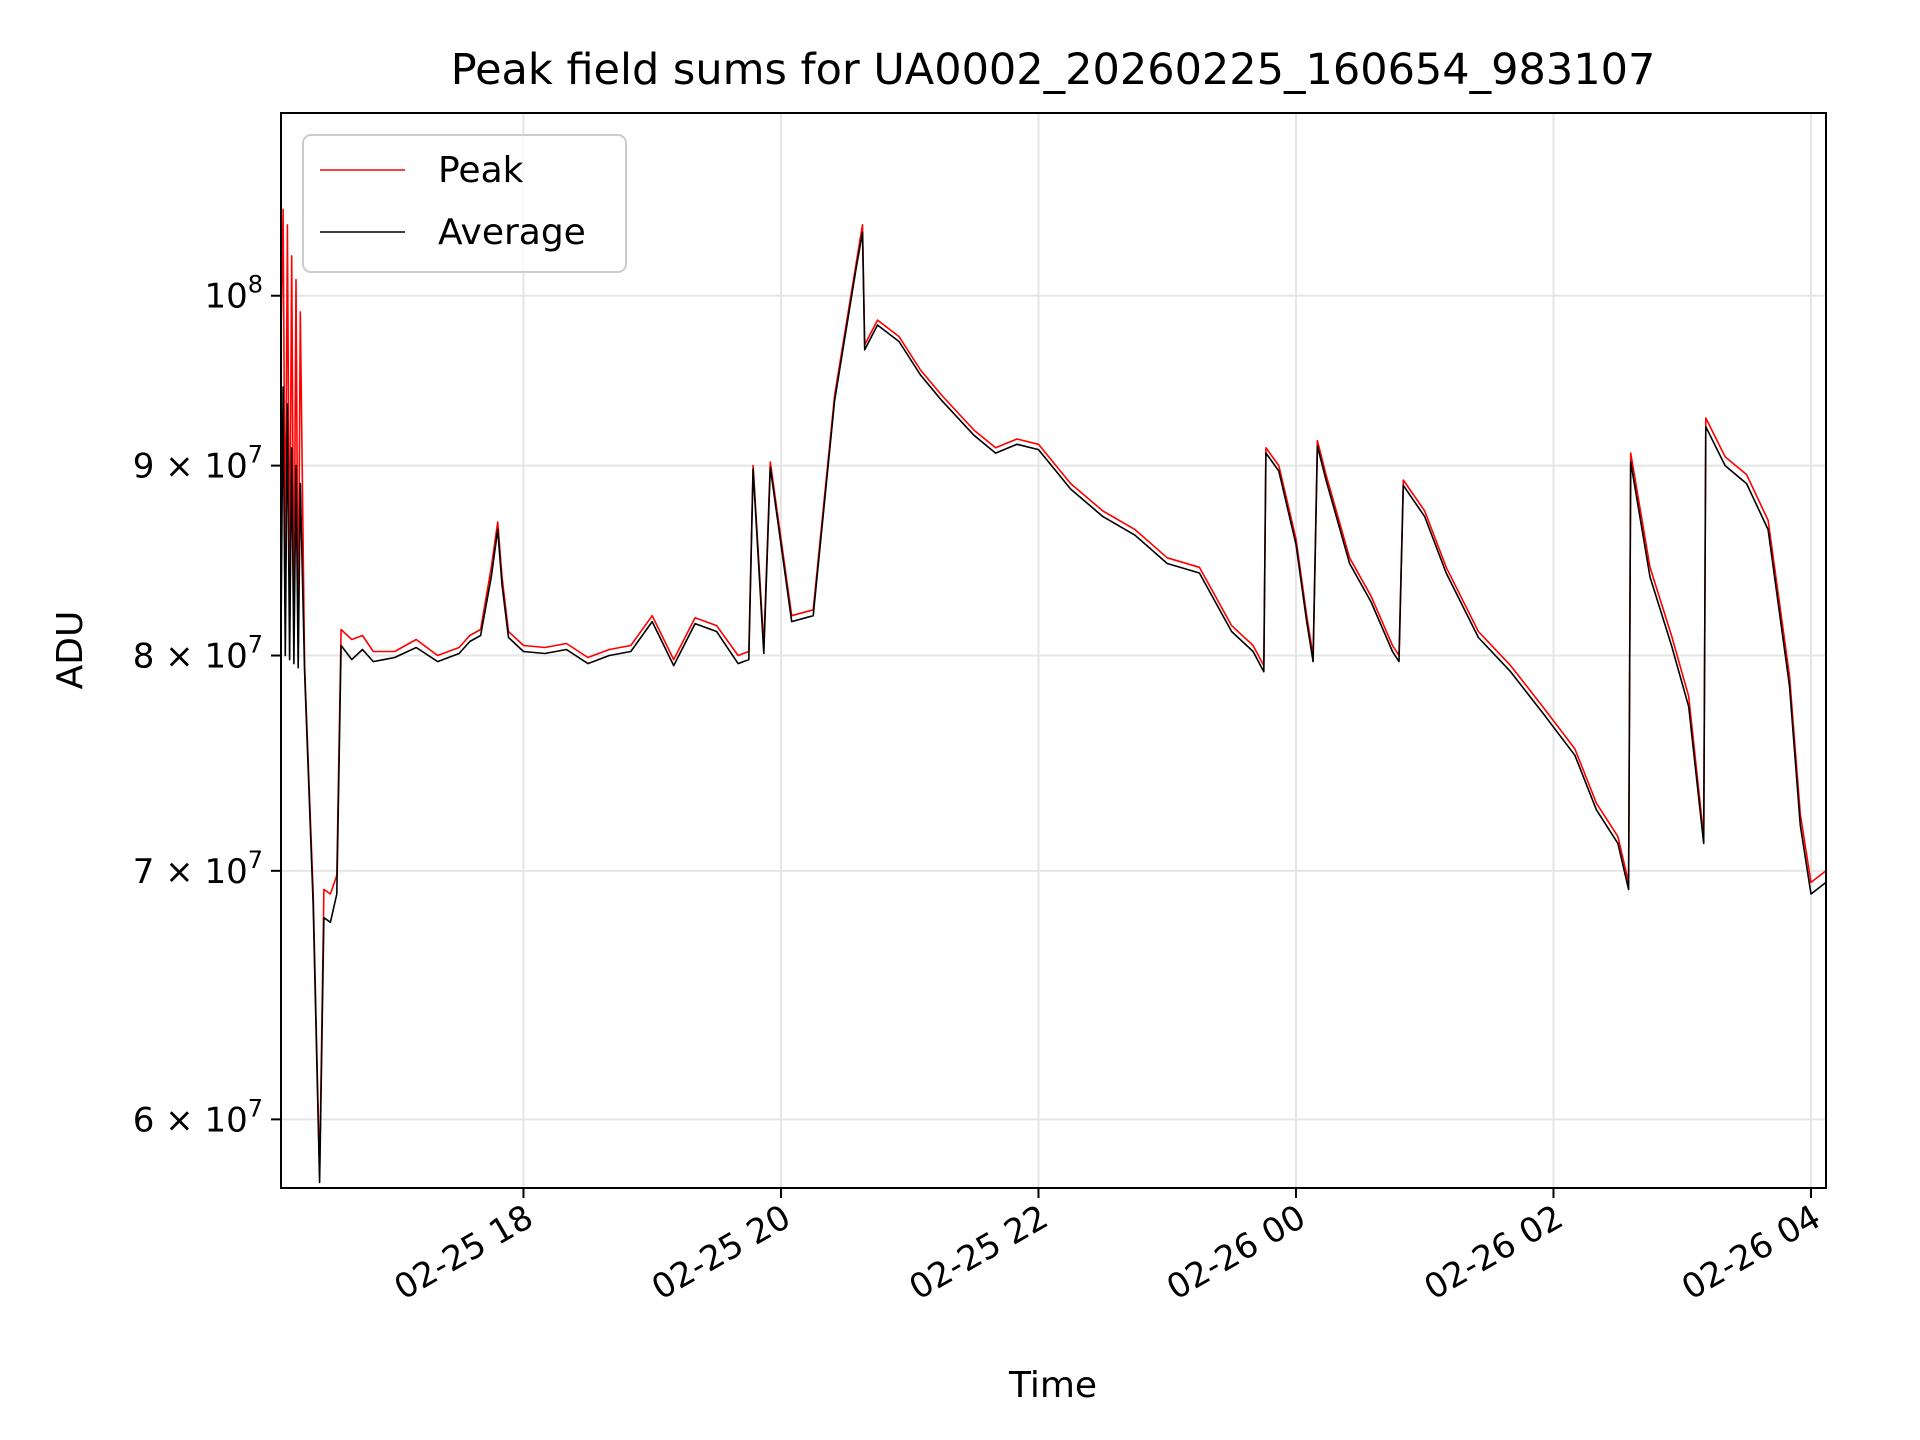 This screenshot has height=1440, width=1920. I want to click on legend: Peak Average, so click(464, 203).